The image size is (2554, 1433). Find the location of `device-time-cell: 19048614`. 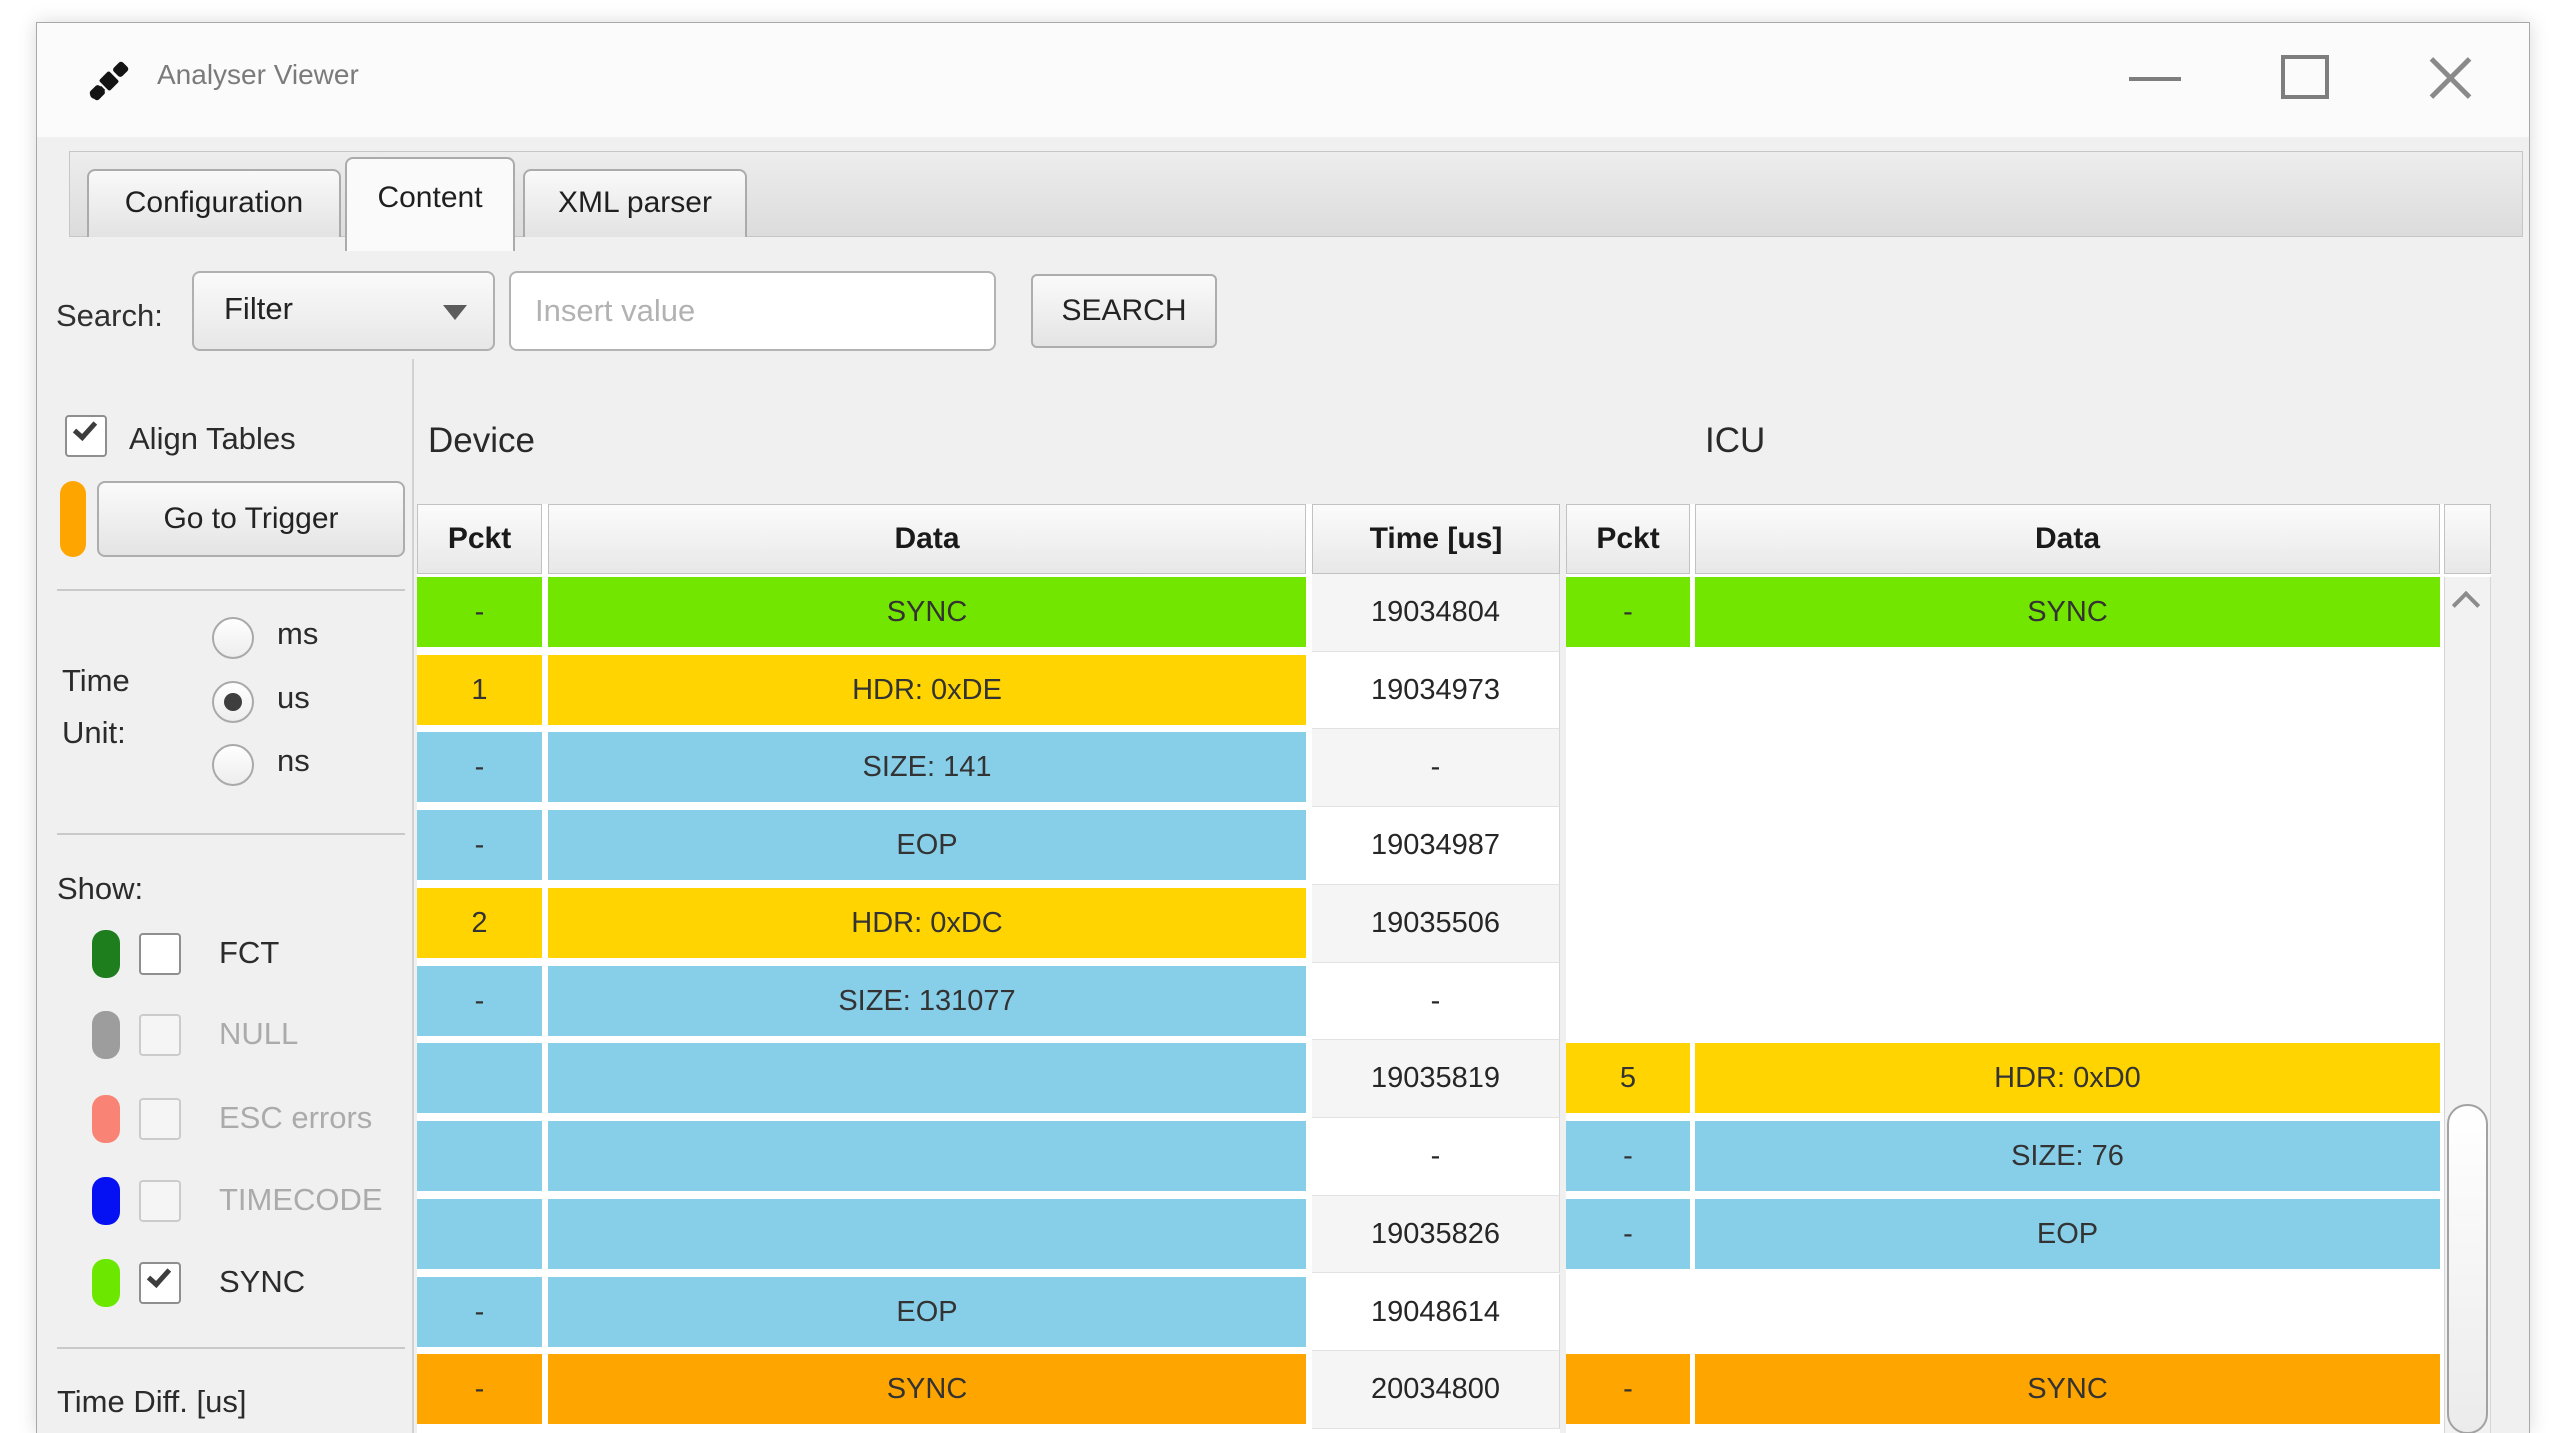

device-time-cell: 19048614 is located at coordinates (1436, 1312).